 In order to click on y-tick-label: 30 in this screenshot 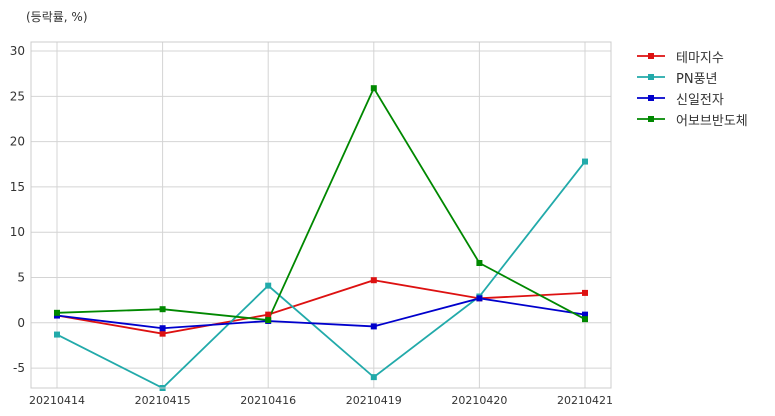, I will do `click(17, 51)`.